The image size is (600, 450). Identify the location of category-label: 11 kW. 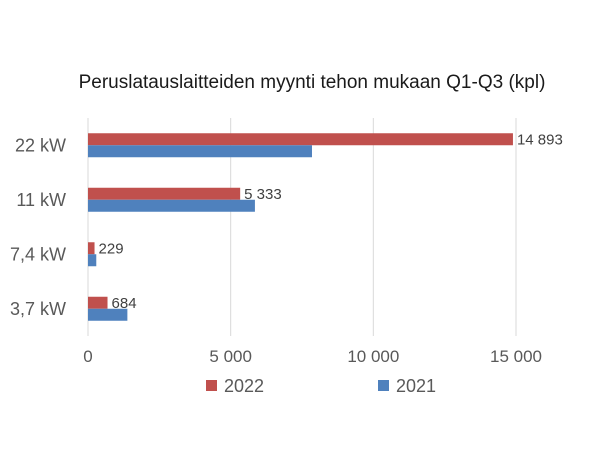
(41, 200).